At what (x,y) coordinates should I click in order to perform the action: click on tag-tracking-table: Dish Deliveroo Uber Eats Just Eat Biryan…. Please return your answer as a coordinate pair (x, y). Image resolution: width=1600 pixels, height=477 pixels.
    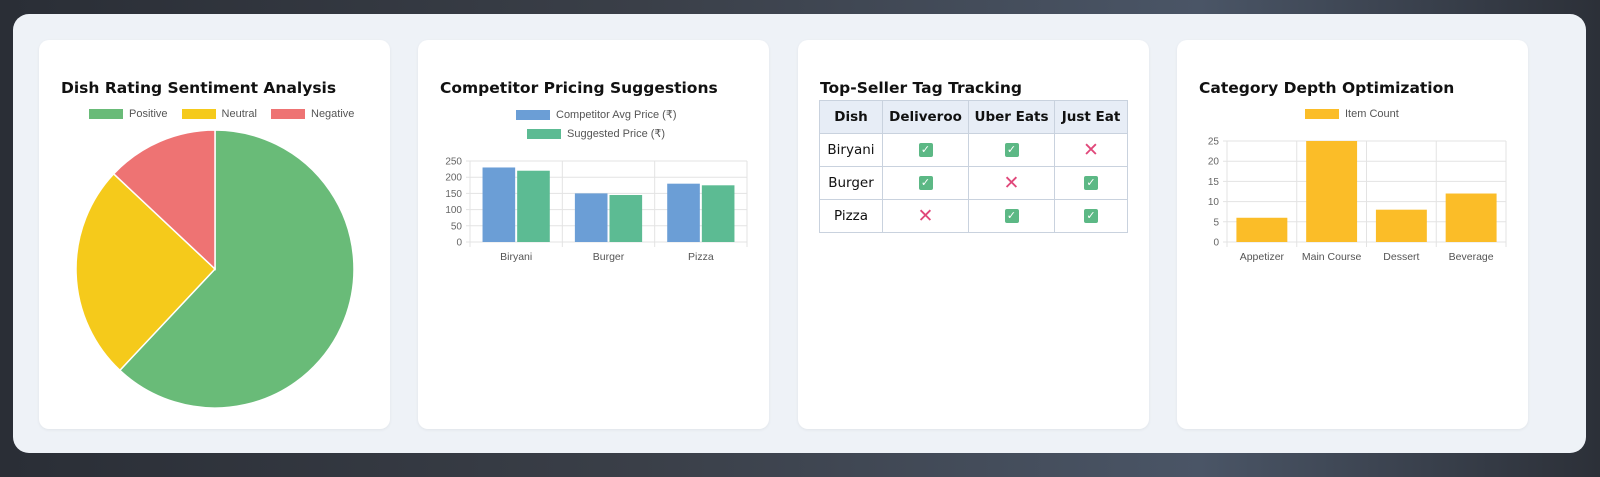
    Looking at the image, I should click on (973, 166).